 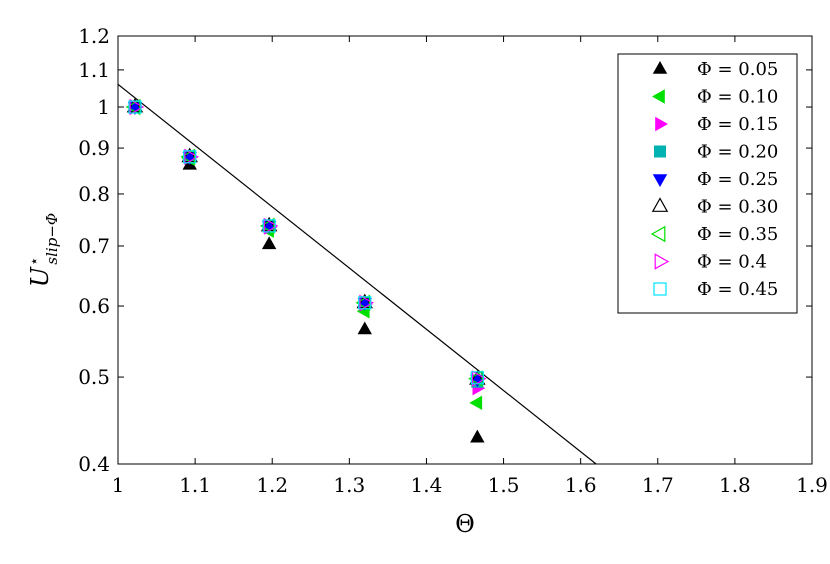 What do you see at coordinates (737, 69) in the screenshot?
I see `legend-label: Φ = 0.05` at bounding box center [737, 69].